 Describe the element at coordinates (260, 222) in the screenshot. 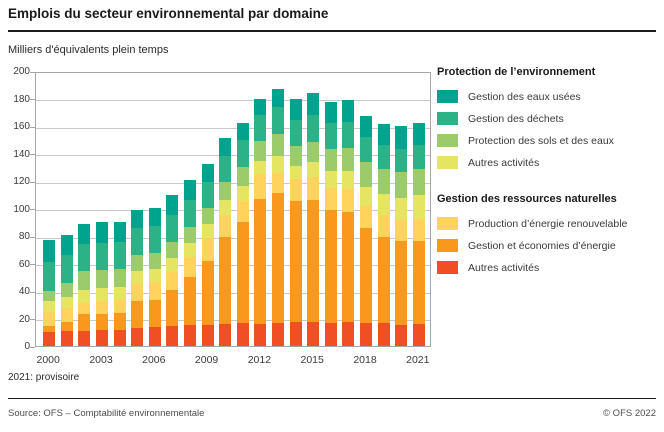

I see `bar-2012` at that location.